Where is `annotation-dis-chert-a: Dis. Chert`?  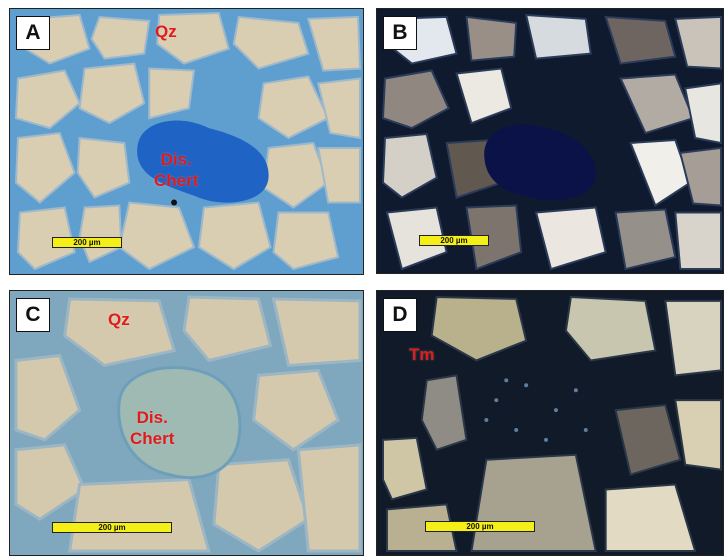 annotation-dis-chert-a: Dis. Chert is located at coordinates (176, 170).